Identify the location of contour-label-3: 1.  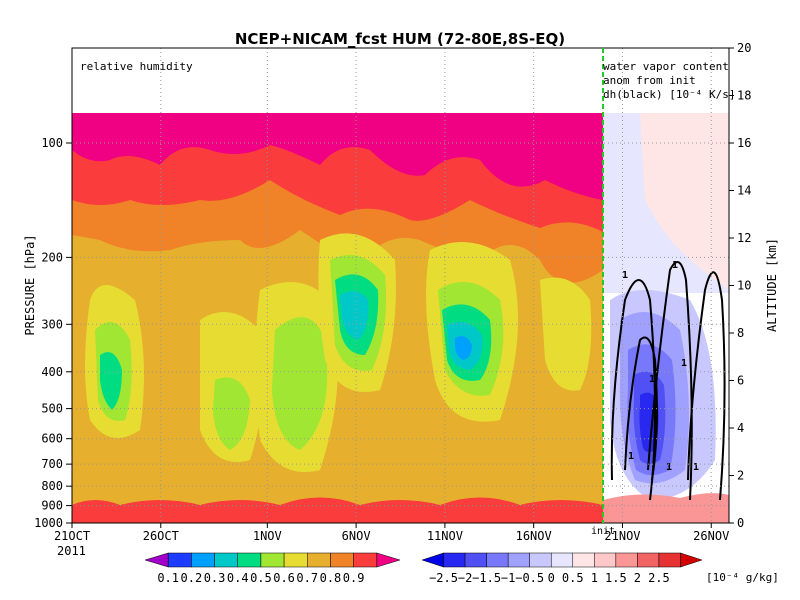
(652, 379).